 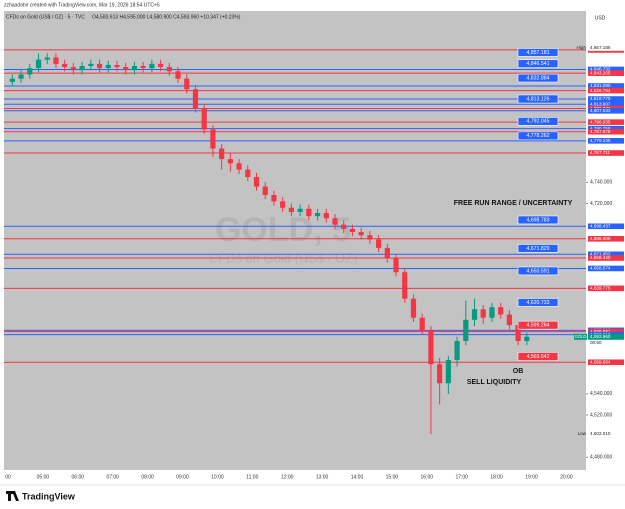 I want to click on price-box-label: 4,832.884, so click(x=537, y=78).